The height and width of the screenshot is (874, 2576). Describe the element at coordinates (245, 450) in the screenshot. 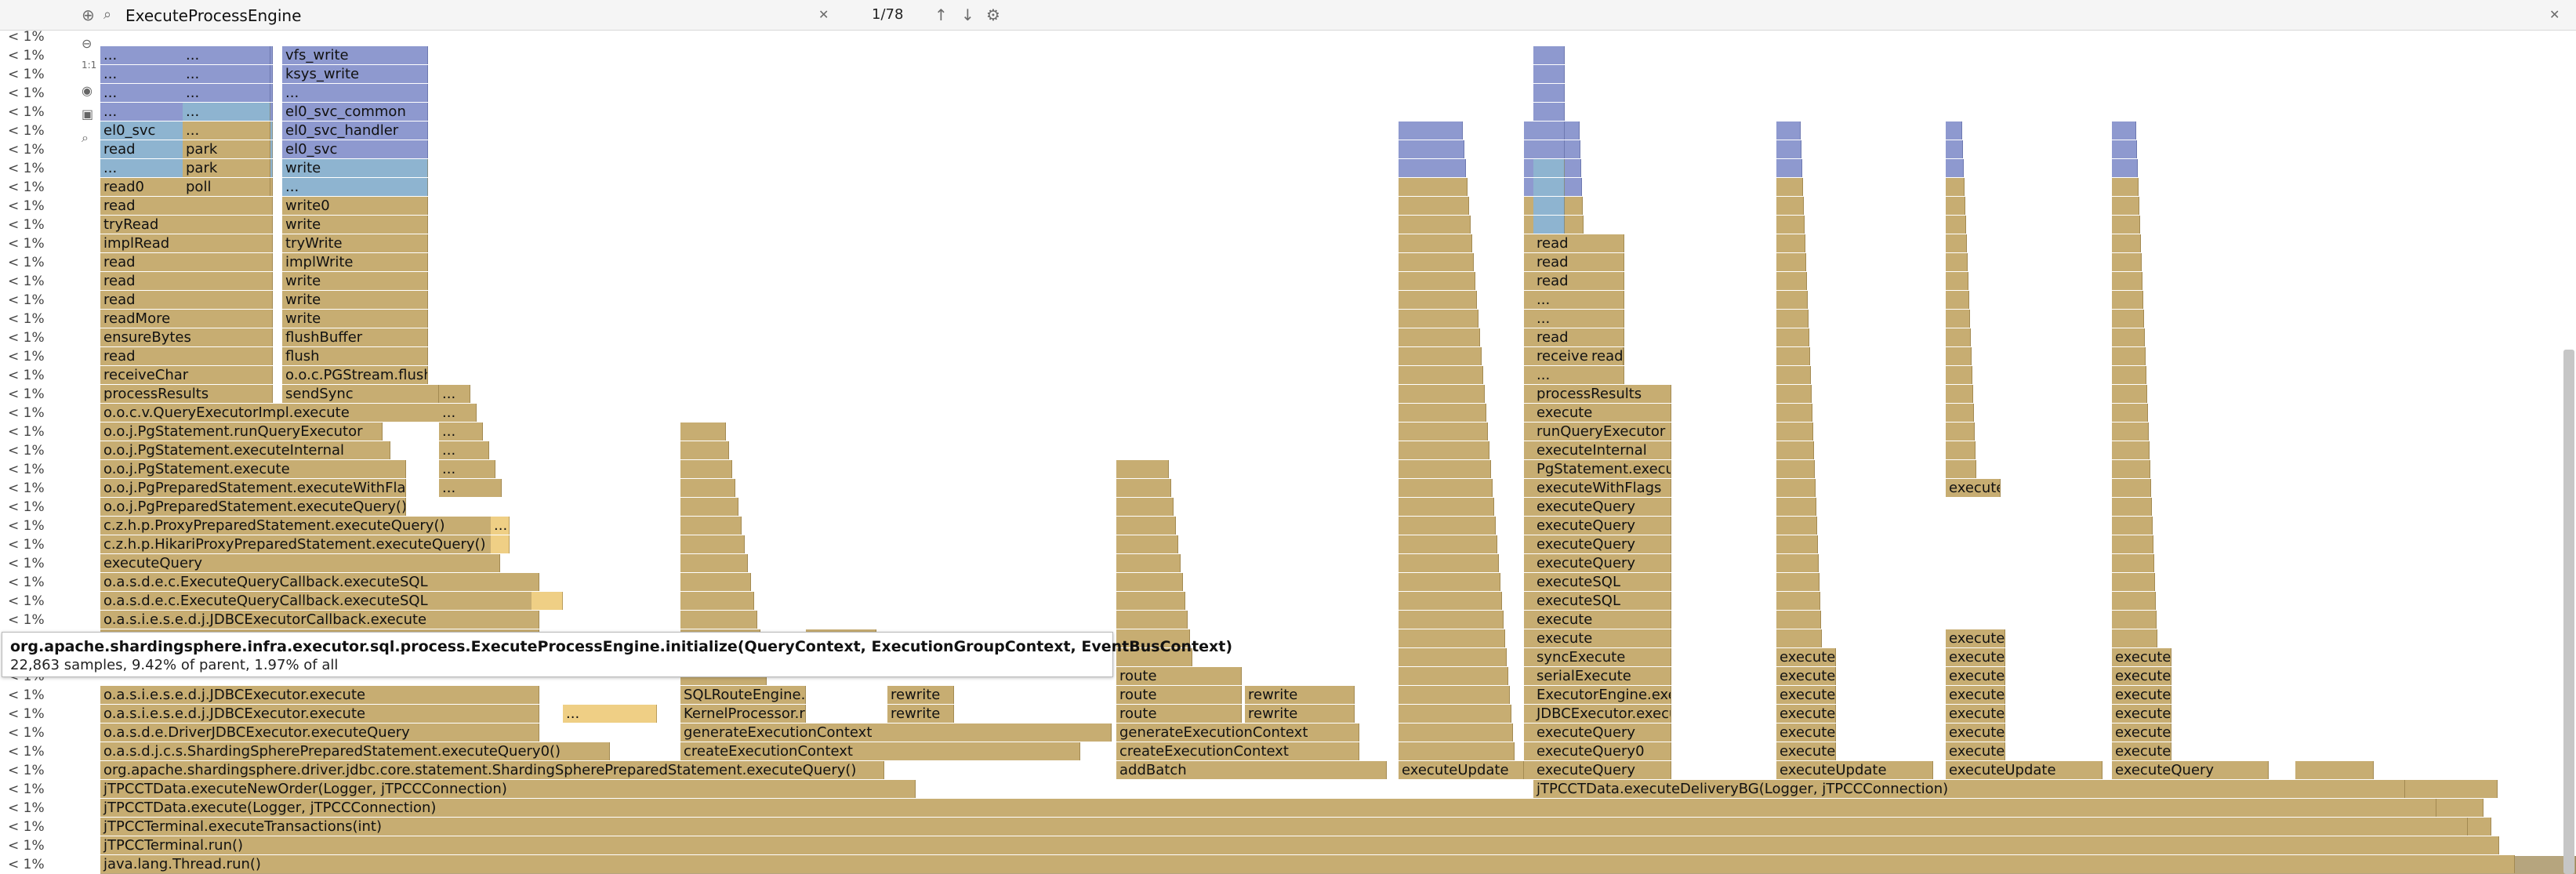

I see `flame-frame: o.o.j.PgStatement.executeInternal` at that location.